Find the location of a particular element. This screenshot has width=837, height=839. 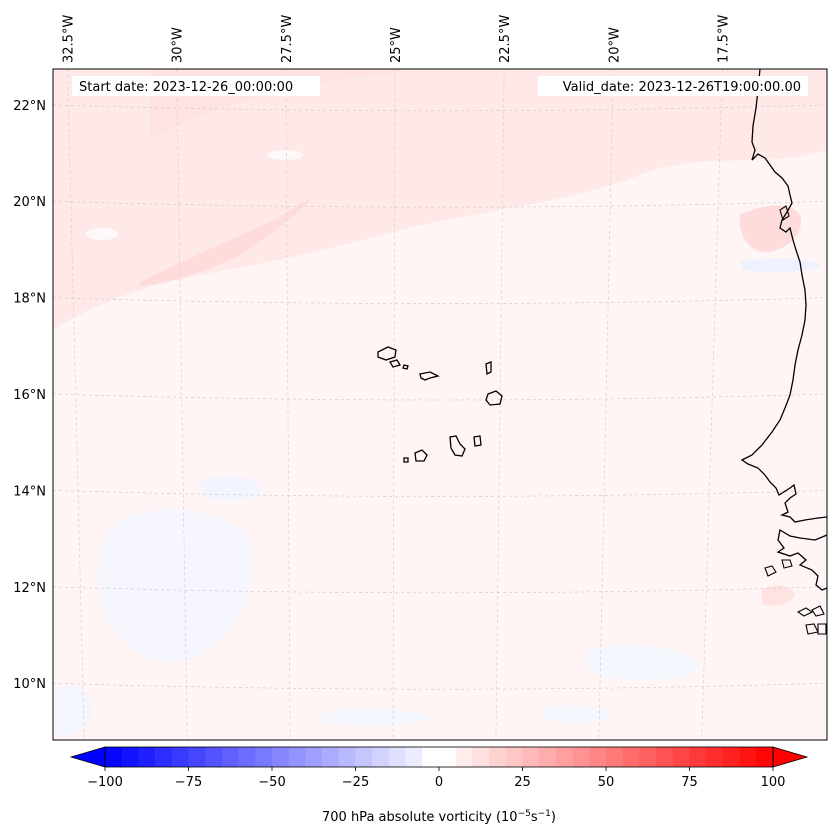

colorbar-ticks: −100 −75 −50 −25 0 25 50 75 100 is located at coordinates (436, 778).